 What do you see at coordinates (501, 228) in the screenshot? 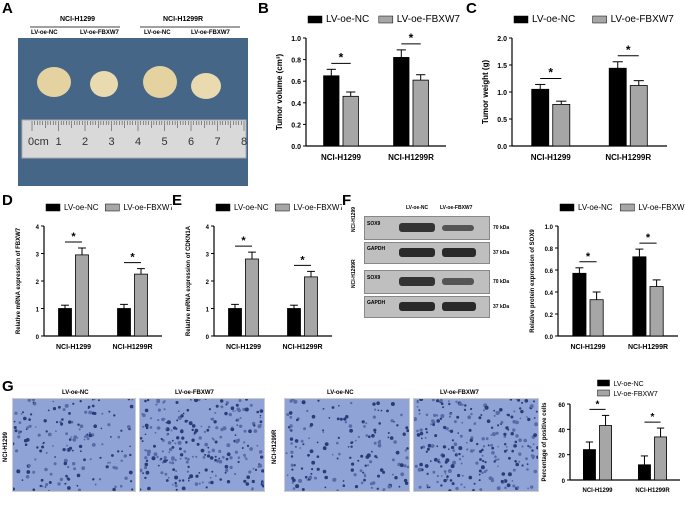
I see `blot-kda-1: 70 kDa` at bounding box center [501, 228].